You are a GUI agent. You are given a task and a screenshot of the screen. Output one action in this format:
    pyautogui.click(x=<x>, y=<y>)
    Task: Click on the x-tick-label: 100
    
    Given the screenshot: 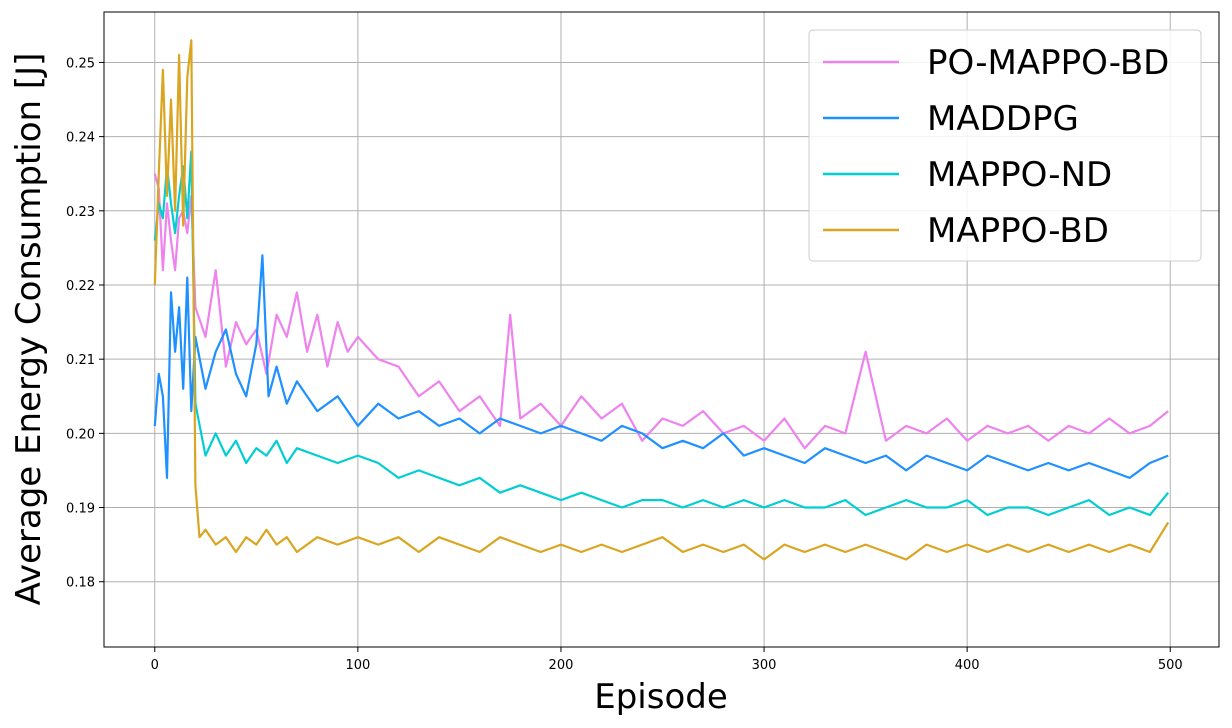 What is the action you would take?
    pyautogui.click(x=357, y=665)
    